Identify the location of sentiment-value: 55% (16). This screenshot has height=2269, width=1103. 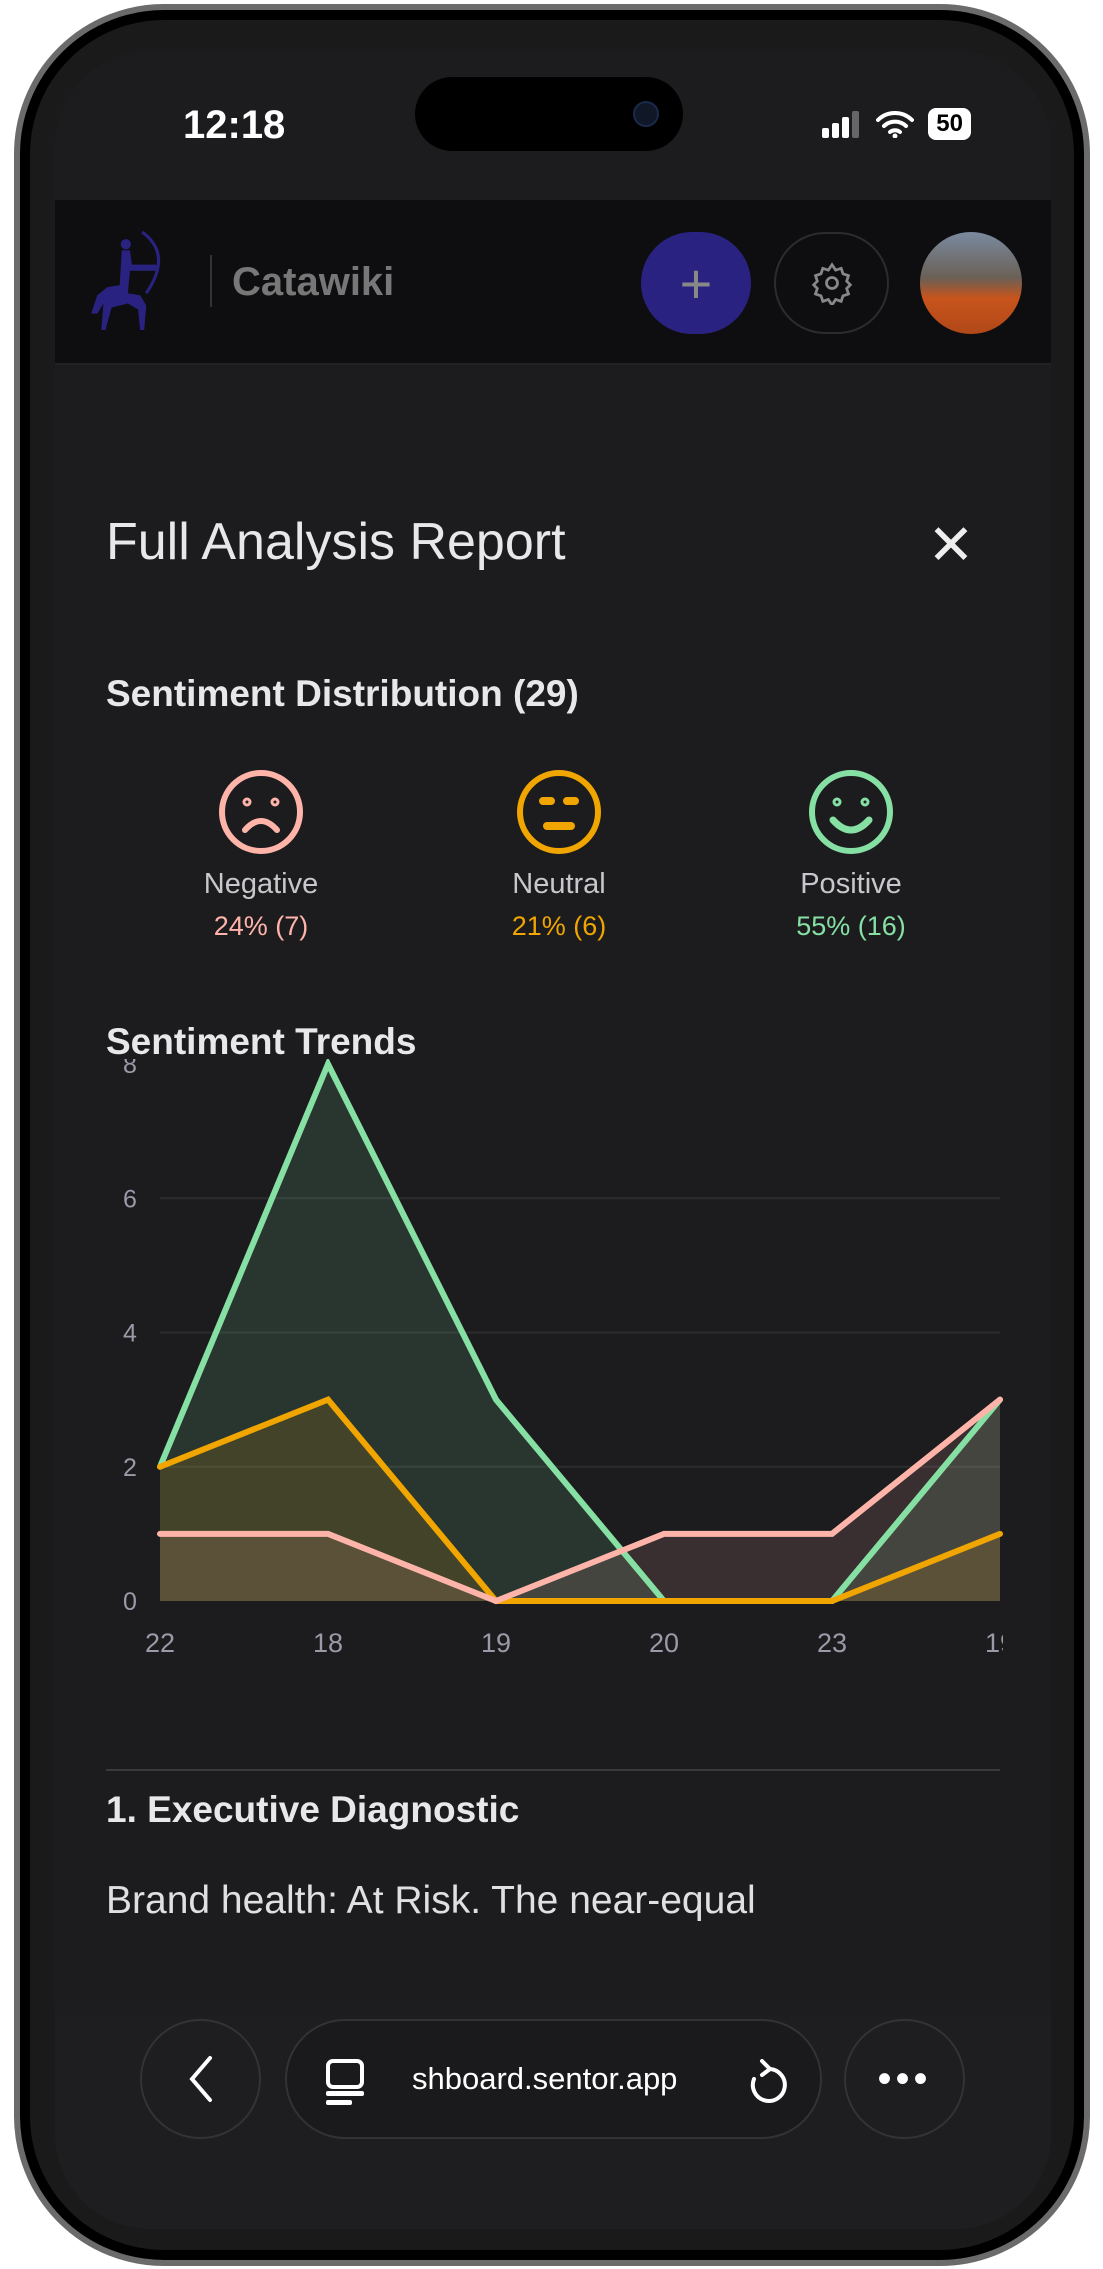
(851, 926).